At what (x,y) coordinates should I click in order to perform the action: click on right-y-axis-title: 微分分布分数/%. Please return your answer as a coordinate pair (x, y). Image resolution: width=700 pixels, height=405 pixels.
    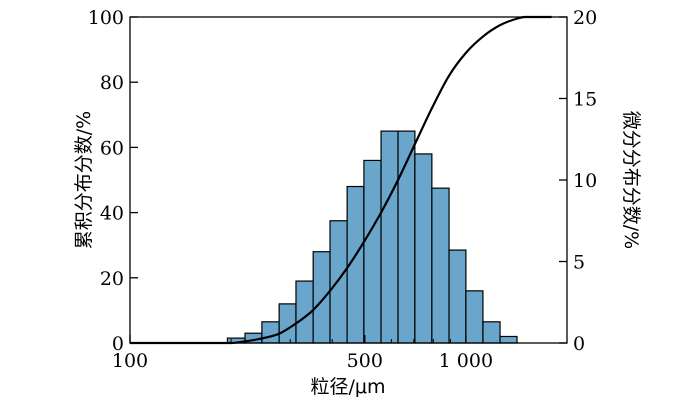
    Looking at the image, I should click on (631, 180).